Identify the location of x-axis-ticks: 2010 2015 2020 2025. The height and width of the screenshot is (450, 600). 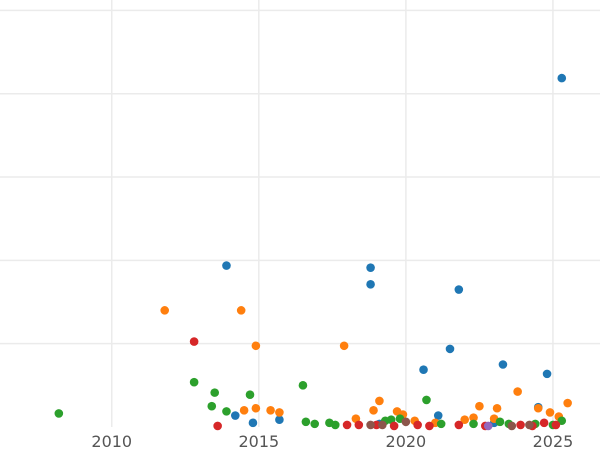
(332, 441).